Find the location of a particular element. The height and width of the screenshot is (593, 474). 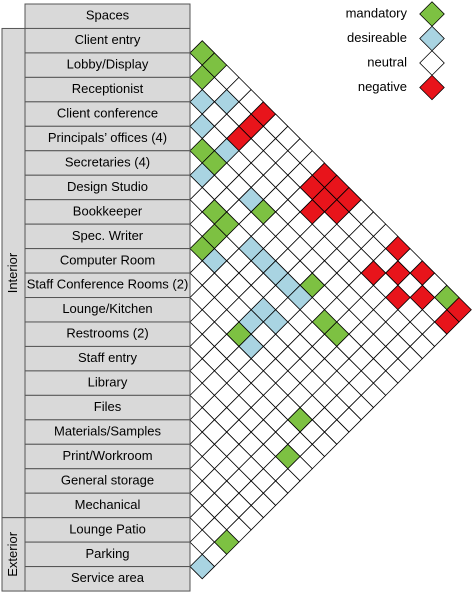

row-label: Restrooms (2) is located at coordinates (107, 333).